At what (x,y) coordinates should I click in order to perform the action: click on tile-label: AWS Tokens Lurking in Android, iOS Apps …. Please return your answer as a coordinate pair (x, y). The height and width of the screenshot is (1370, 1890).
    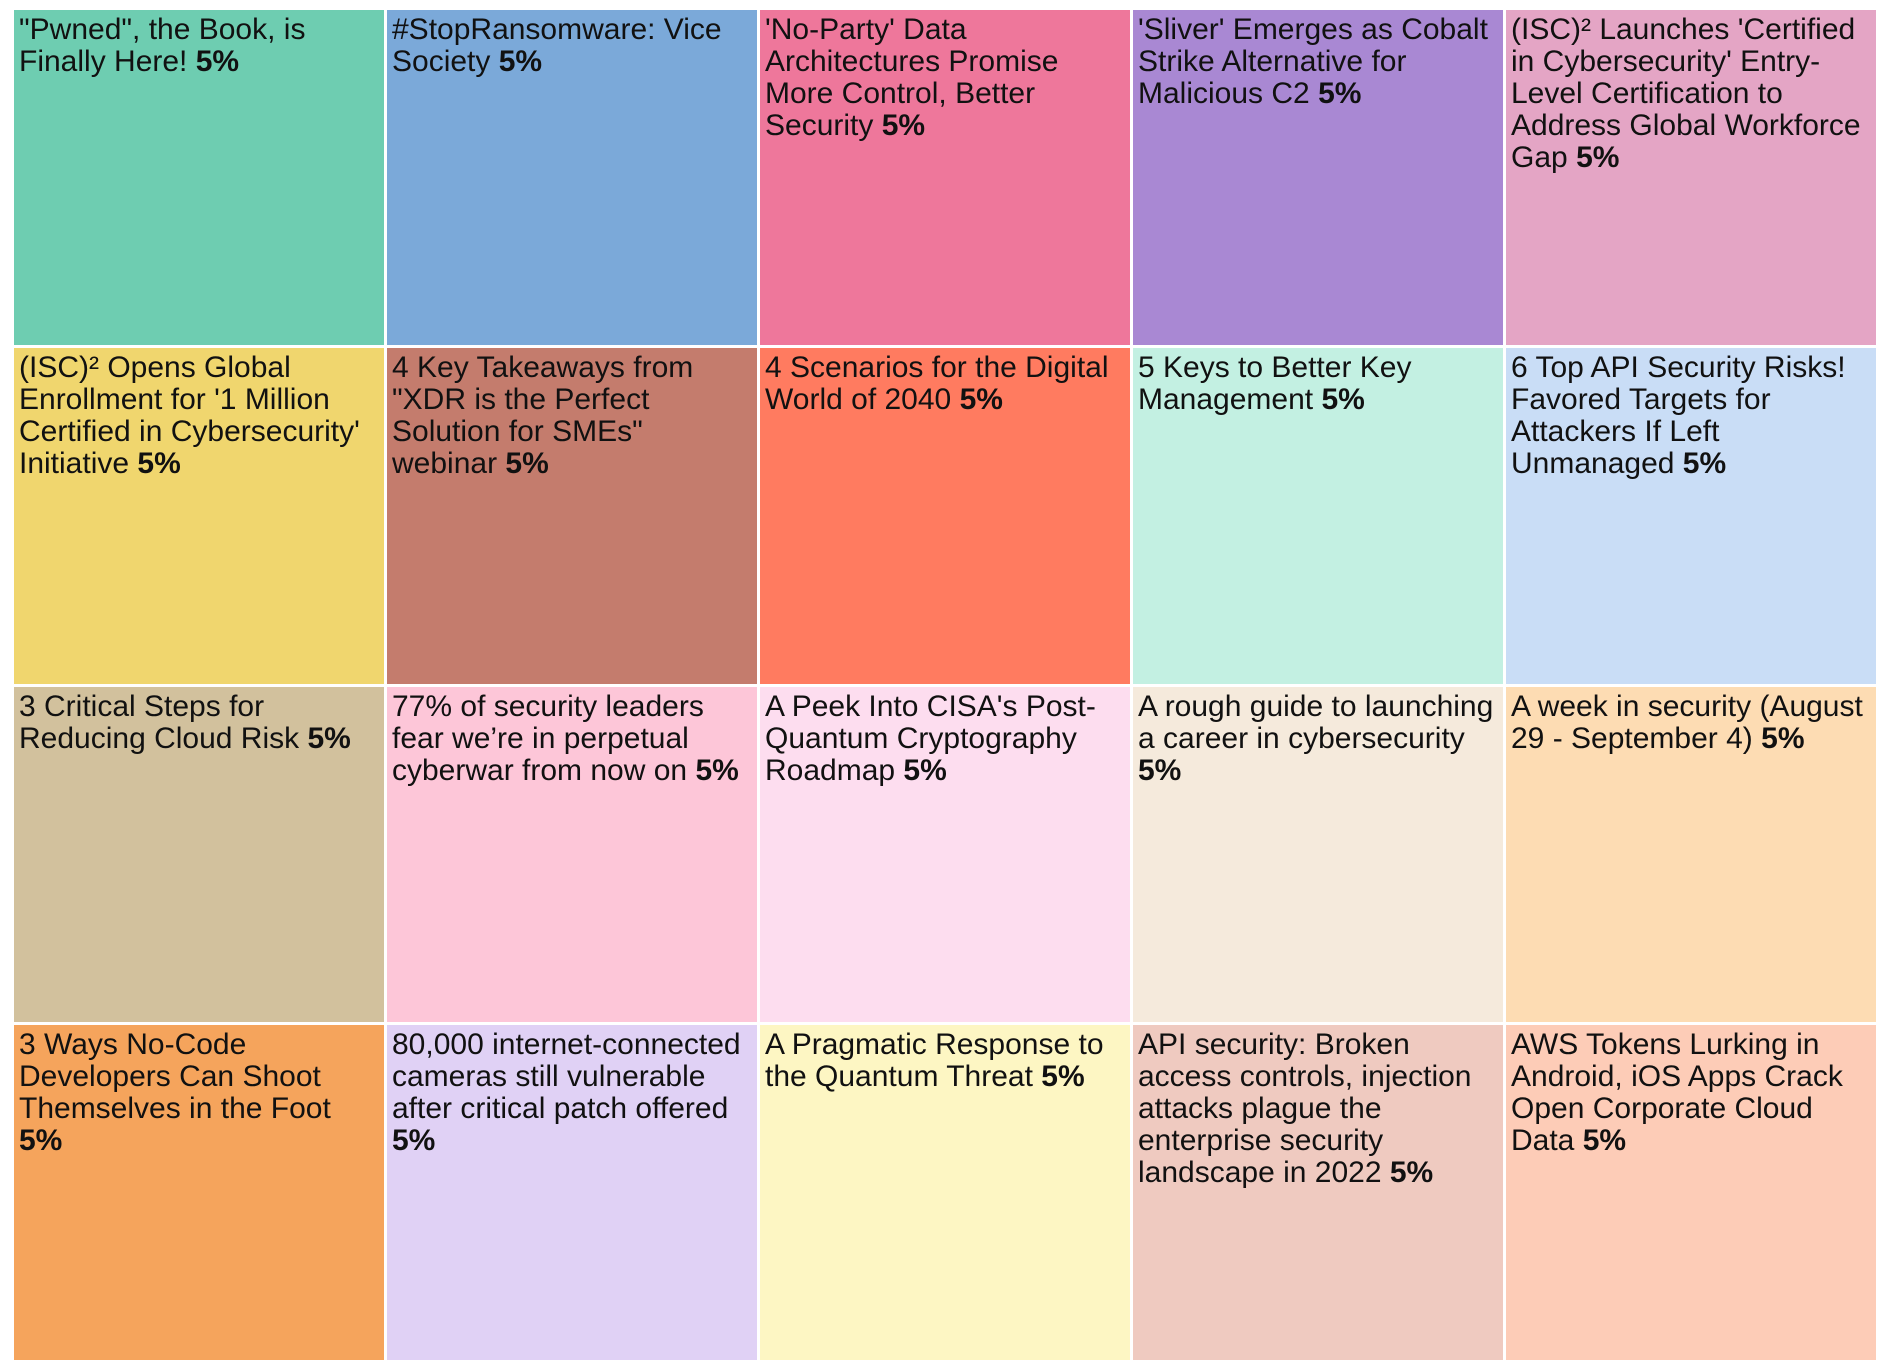
    Looking at the image, I should click on (1691, 1092).